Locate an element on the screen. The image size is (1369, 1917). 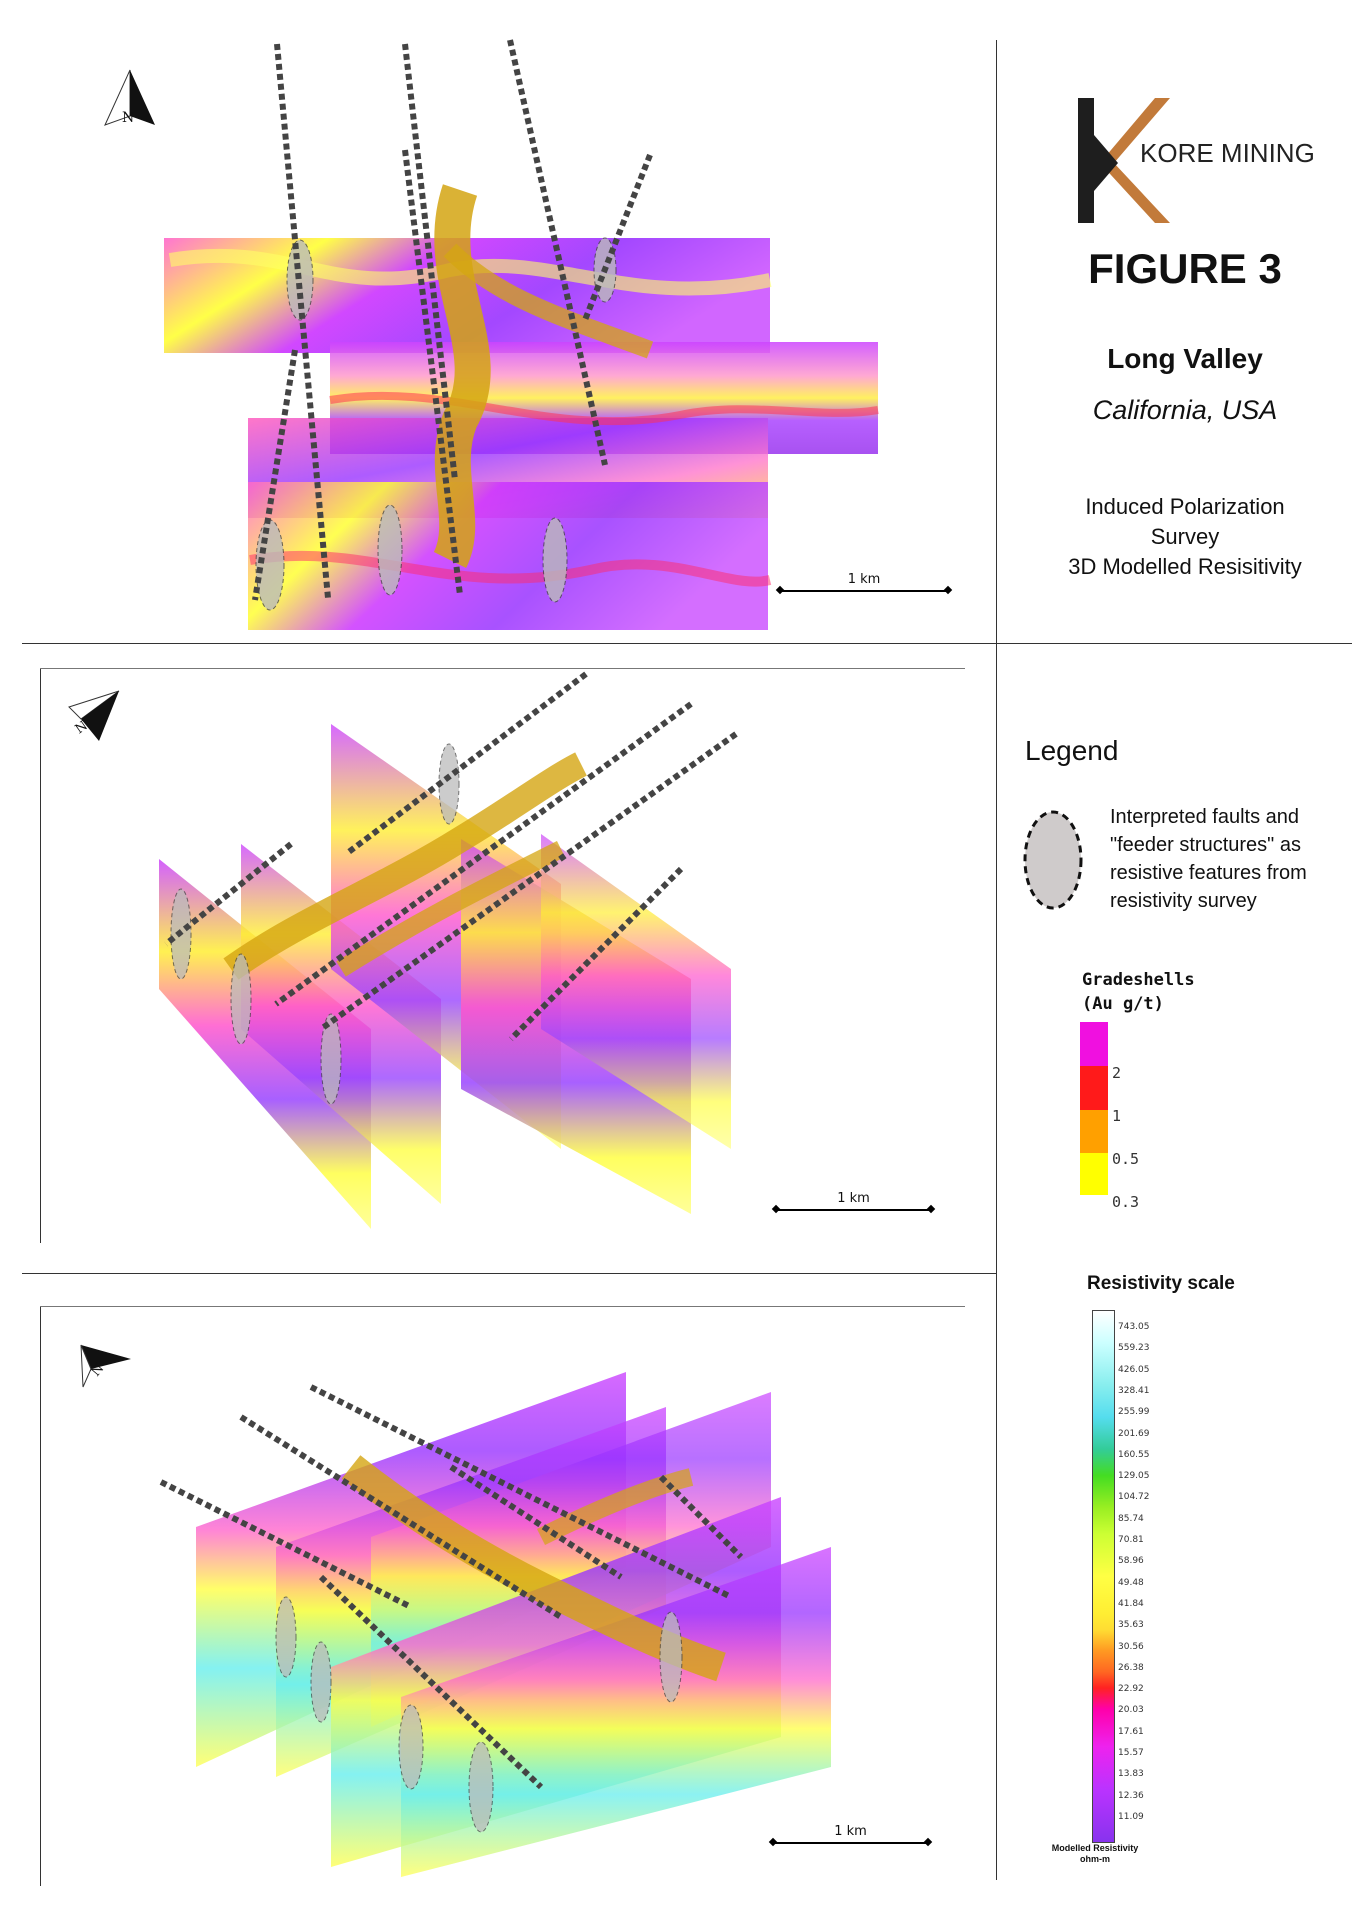
scale-bar-2: 1 km is located at coordinates (853, 1201).